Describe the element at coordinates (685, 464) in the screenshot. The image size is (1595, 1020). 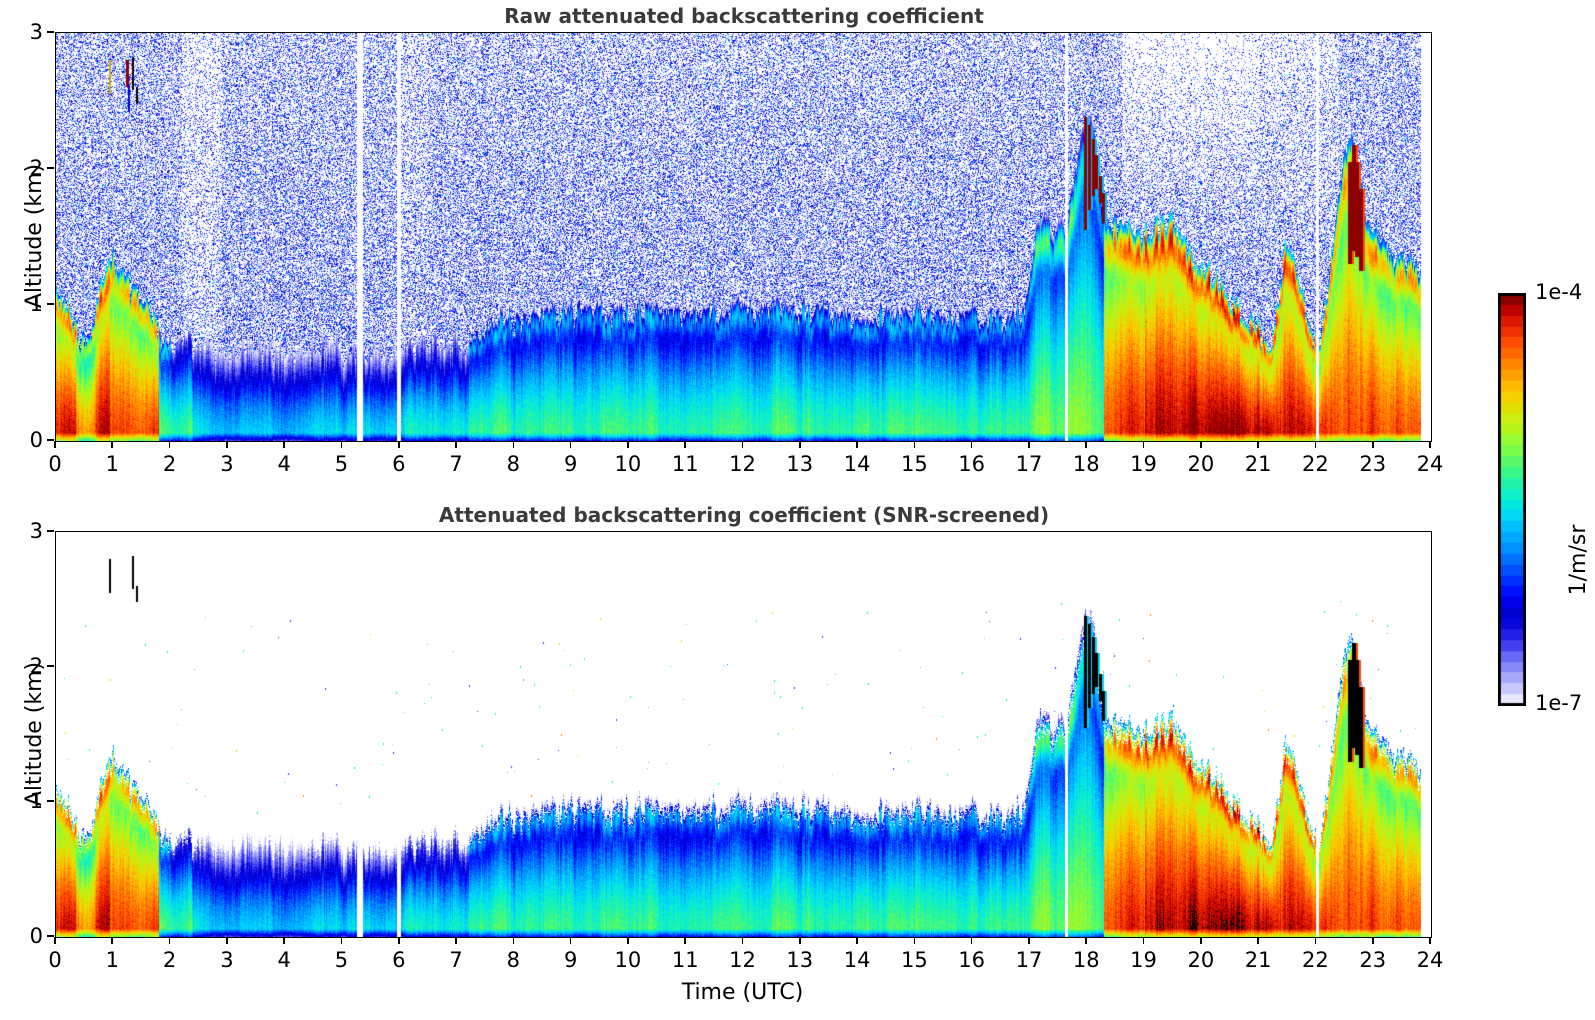
I see `xticklabel-0-11: 11` at that location.